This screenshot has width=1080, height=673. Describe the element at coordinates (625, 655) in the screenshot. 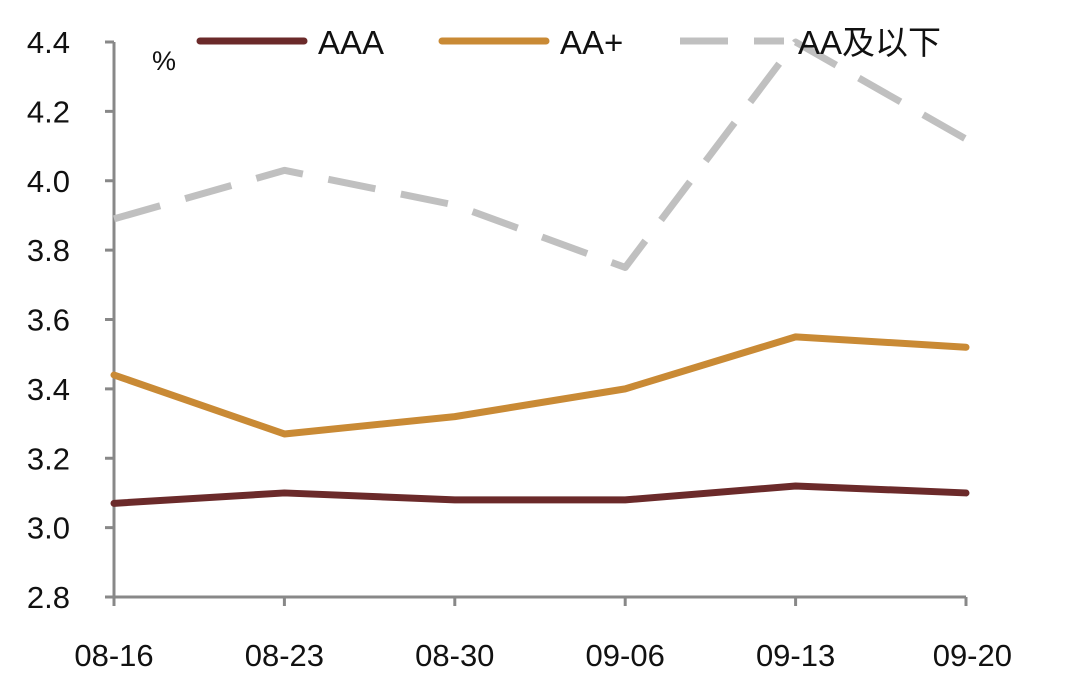

I see `x-tick-label: 09-06` at that location.